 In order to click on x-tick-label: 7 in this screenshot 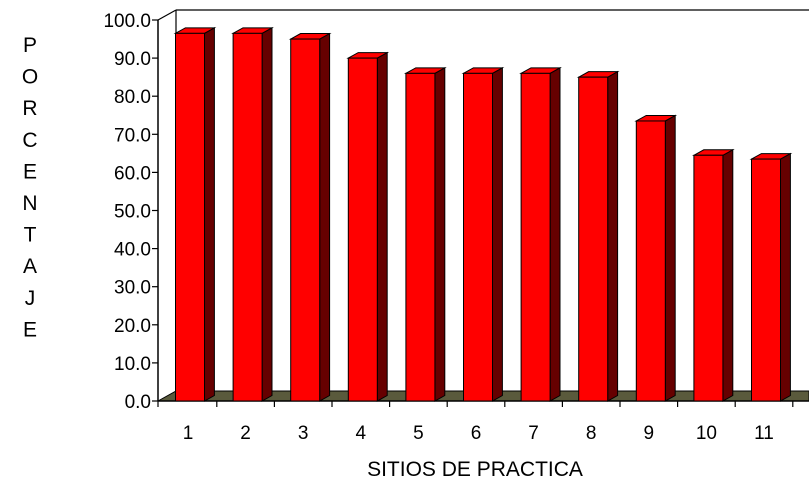, I will do `click(533, 433)`.